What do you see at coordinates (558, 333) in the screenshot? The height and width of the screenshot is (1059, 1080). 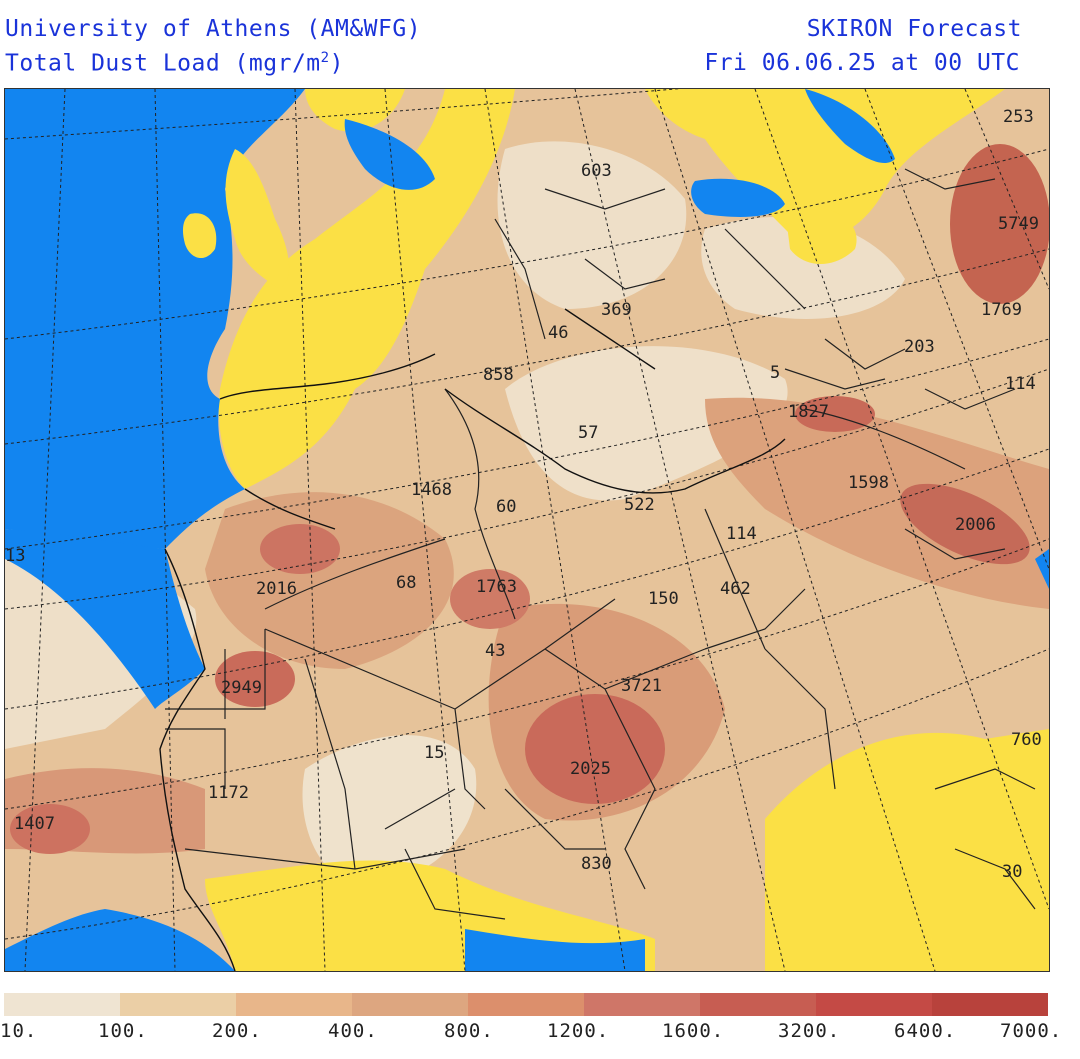 I see `val-46: 46` at bounding box center [558, 333].